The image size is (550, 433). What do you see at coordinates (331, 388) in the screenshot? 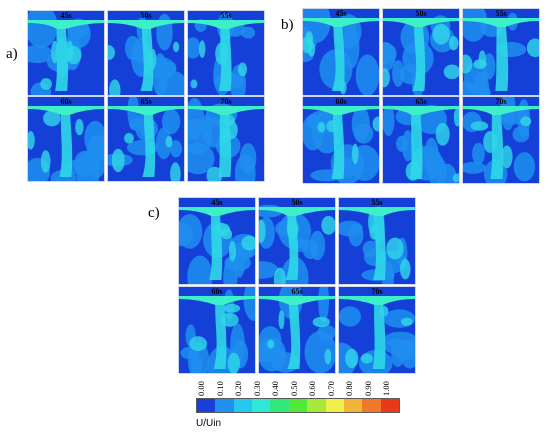
I see `colorbar-tick: 0.70` at bounding box center [331, 388].